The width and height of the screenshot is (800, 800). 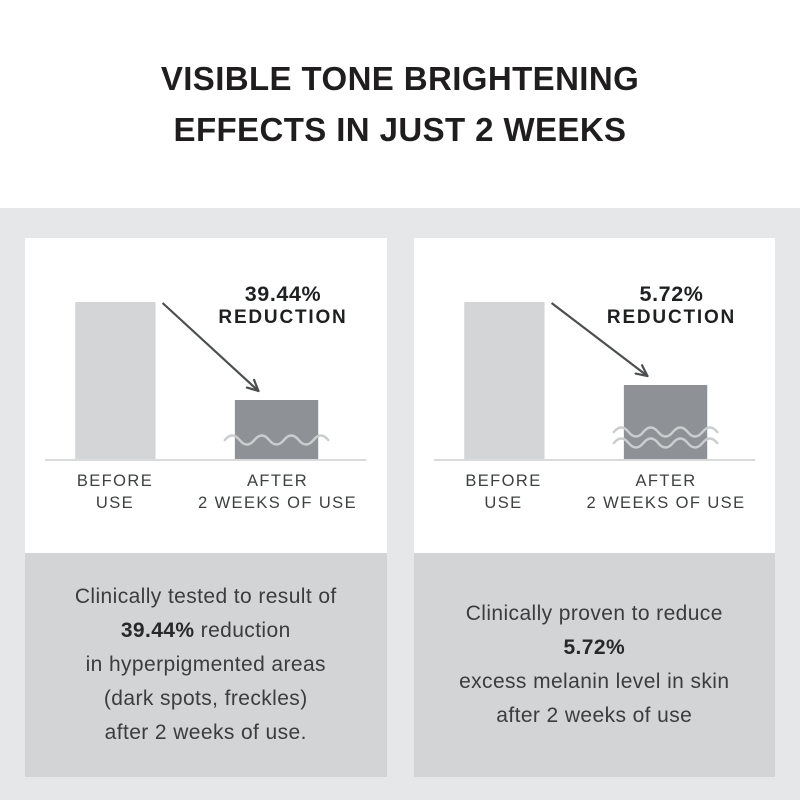 What do you see at coordinates (205, 630) in the screenshot?
I see `caption-line: 39.44% reduction` at bounding box center [205, 630].